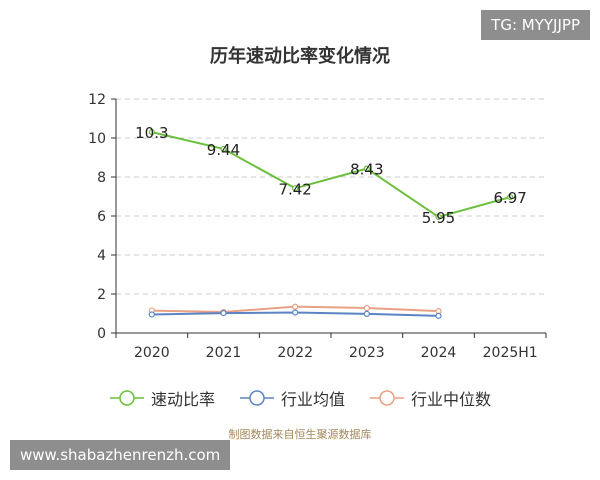 The width and height of the screenshot is (600, 480). I want to click on data-label: 10.3, so click(151, 133).